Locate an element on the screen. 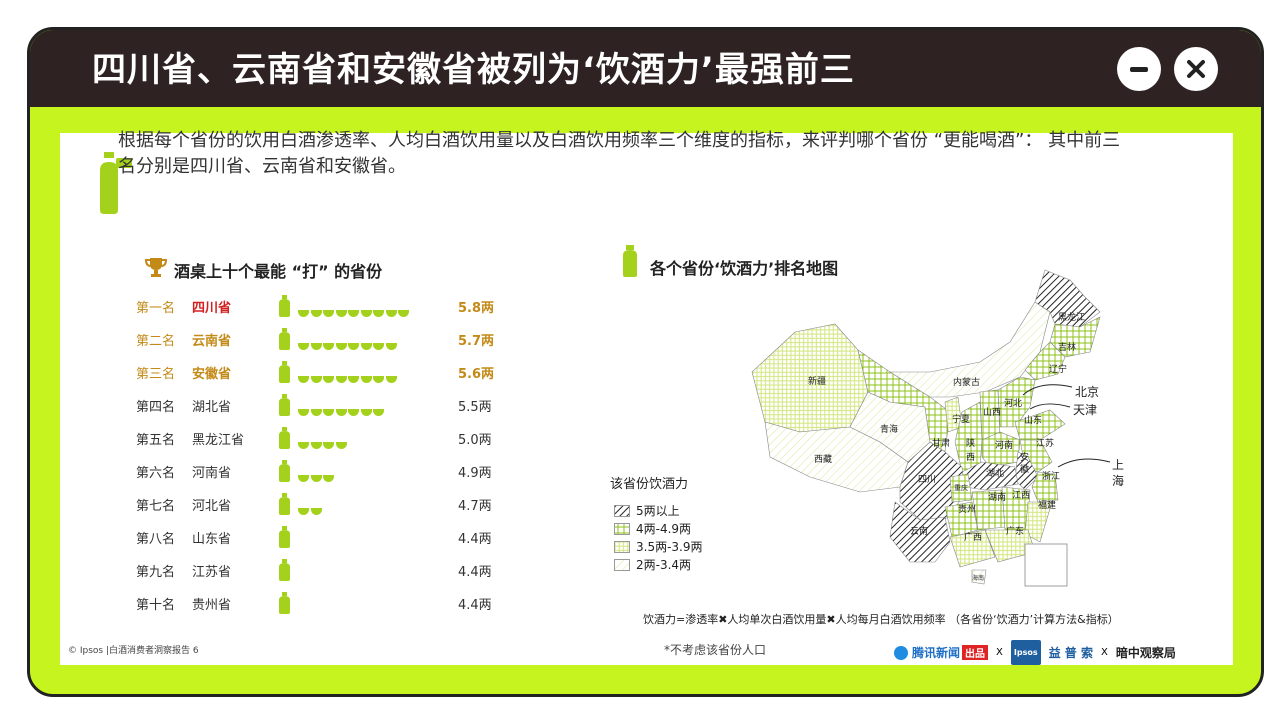 This screenshot has width=1279, height=719. region-chongqing is located at coordinates (961, 488).